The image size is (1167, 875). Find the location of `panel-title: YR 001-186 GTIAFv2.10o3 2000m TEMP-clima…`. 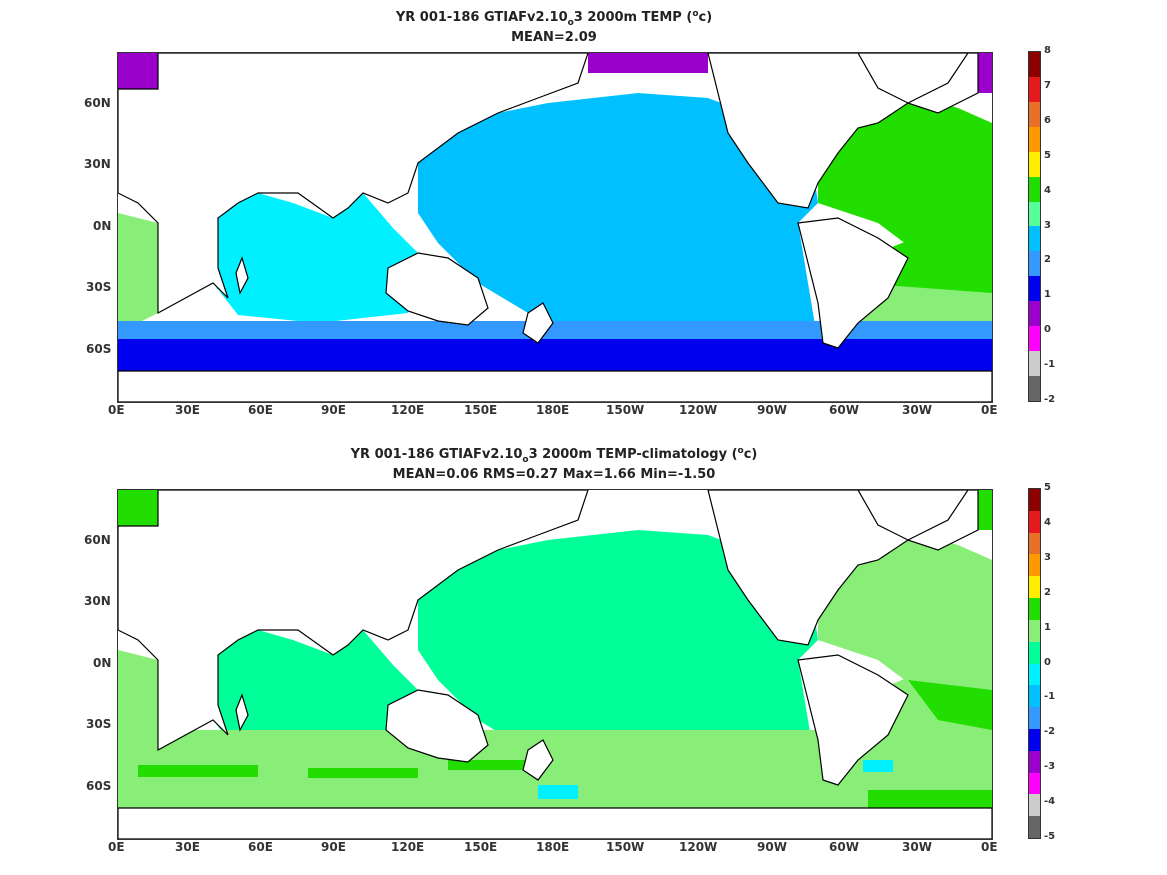

panel-title: YR 001-186 GTIAFv2.10o3 2000m TEMP-clima… is located at coordinates (554, 455).